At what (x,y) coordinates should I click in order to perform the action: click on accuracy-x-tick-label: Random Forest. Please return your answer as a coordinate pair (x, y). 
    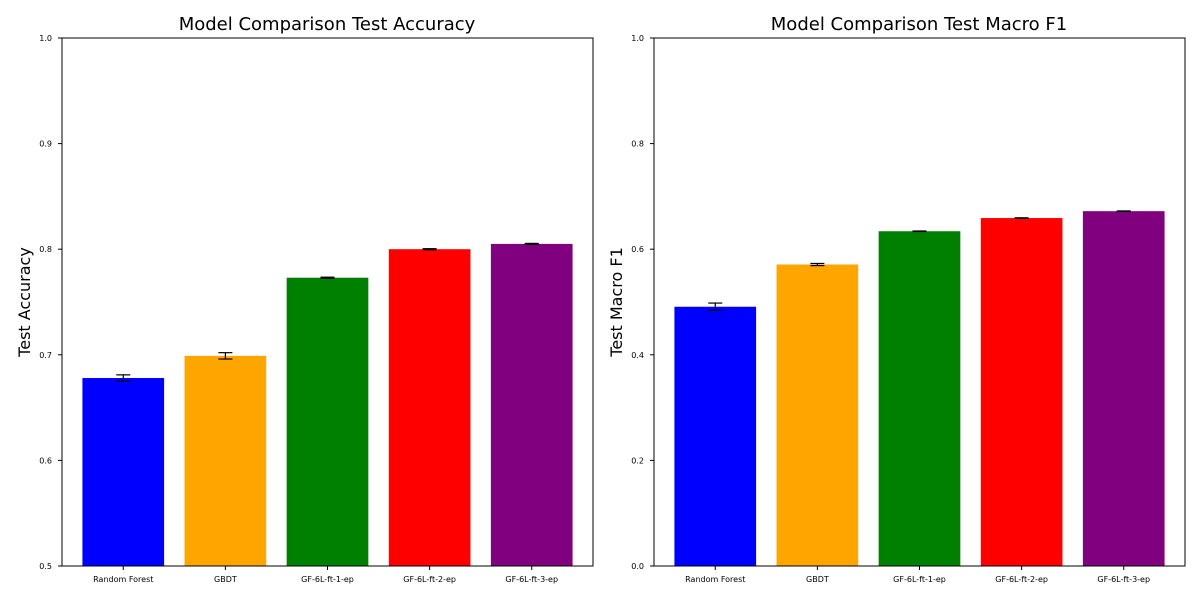
    Looking at the image, I should click on (123, 579).